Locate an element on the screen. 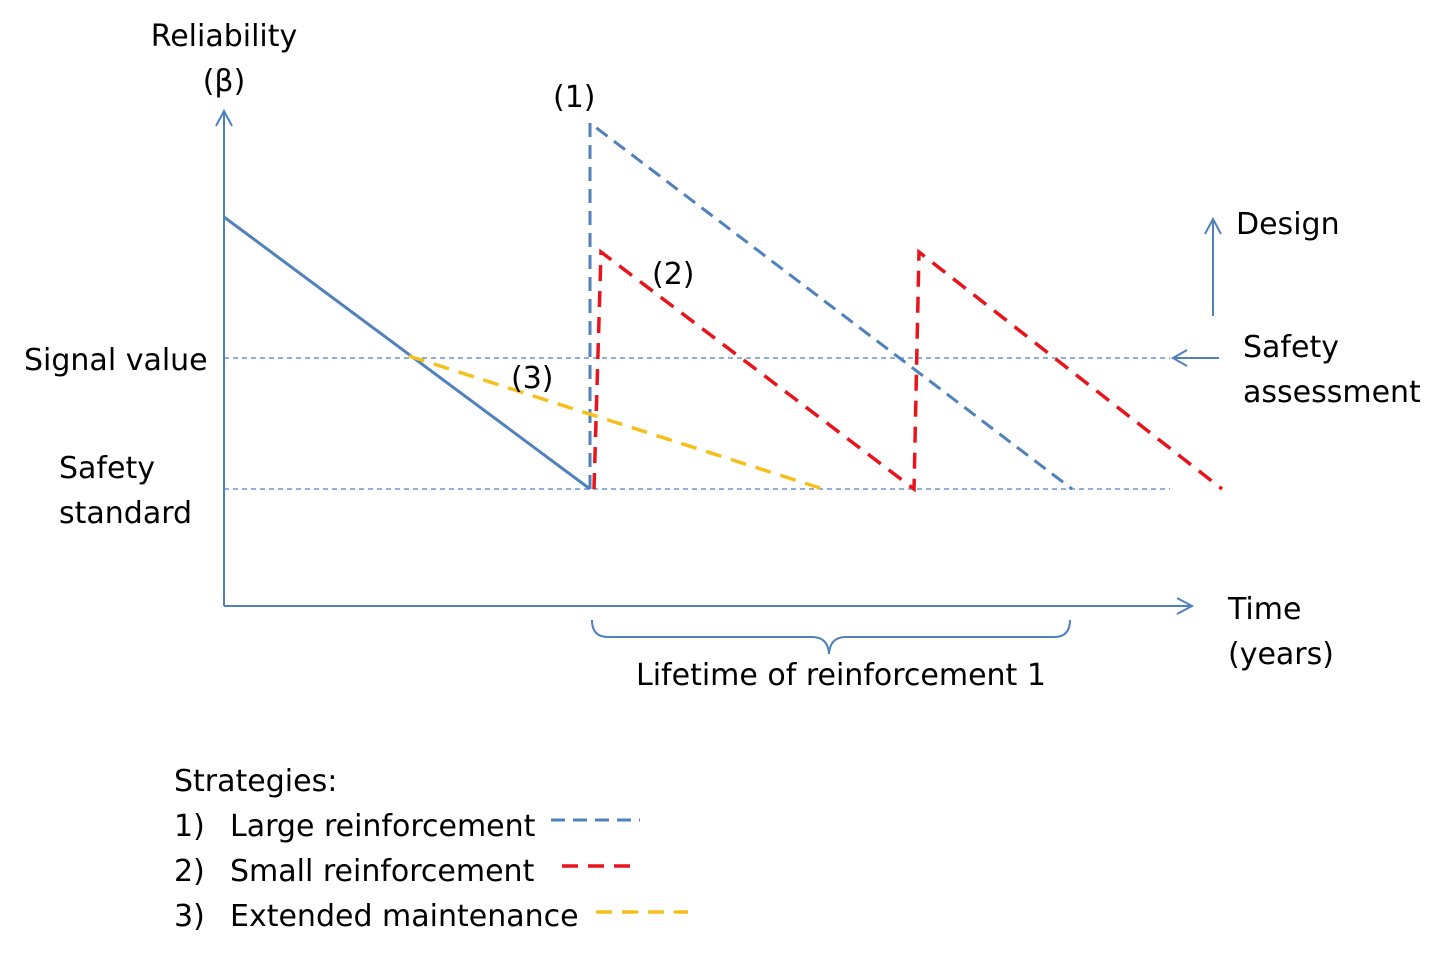 The height and width of the screenshot is (960, 1445). design-label: Design is located at coordinates (1288, 224).